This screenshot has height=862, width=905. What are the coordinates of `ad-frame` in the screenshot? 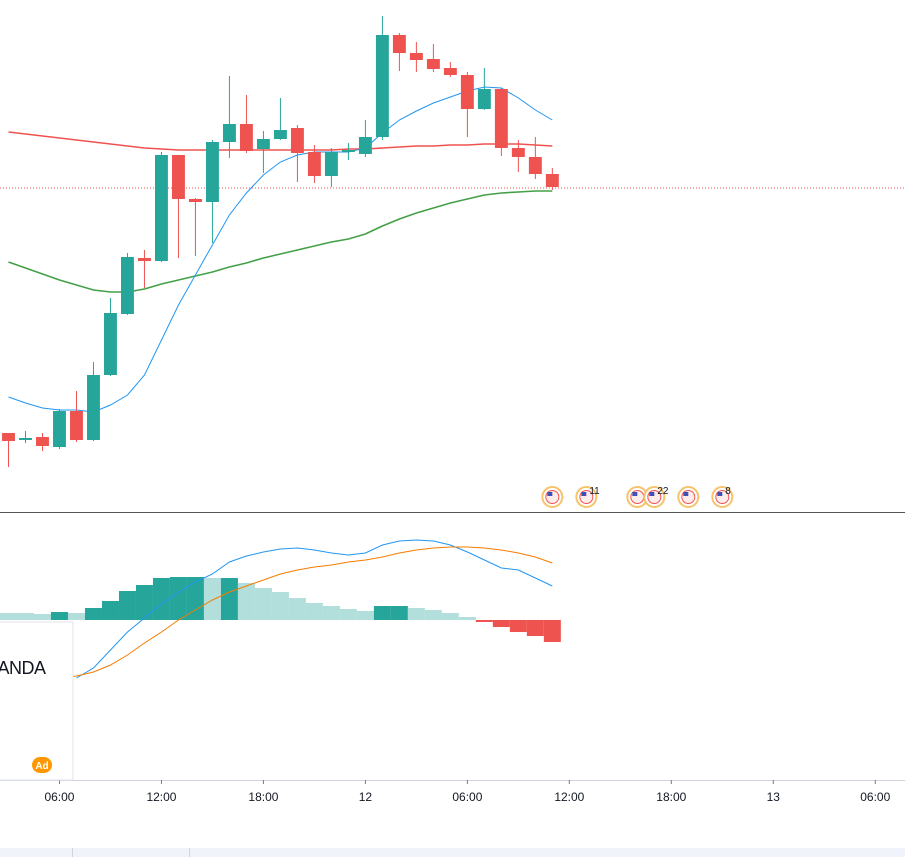 It's located at (37, 701).